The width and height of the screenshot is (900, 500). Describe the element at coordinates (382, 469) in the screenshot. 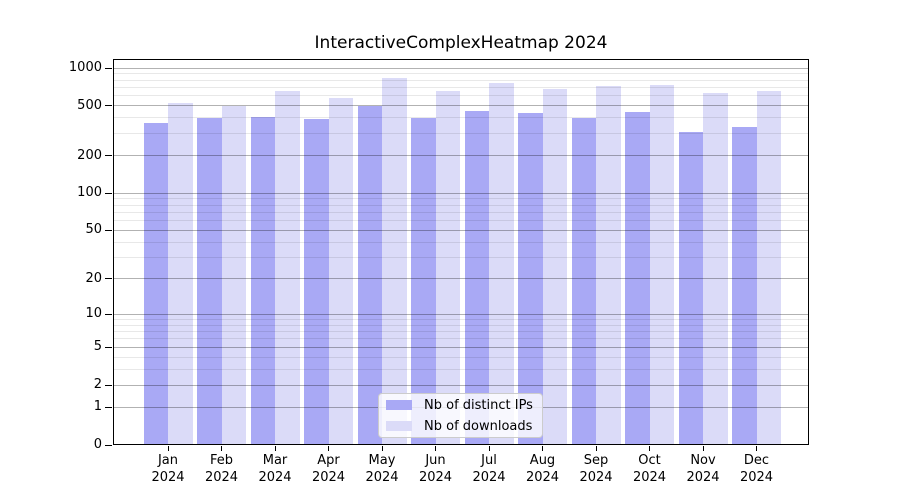

I see `x-tick-label-may: May 2024` at that location.